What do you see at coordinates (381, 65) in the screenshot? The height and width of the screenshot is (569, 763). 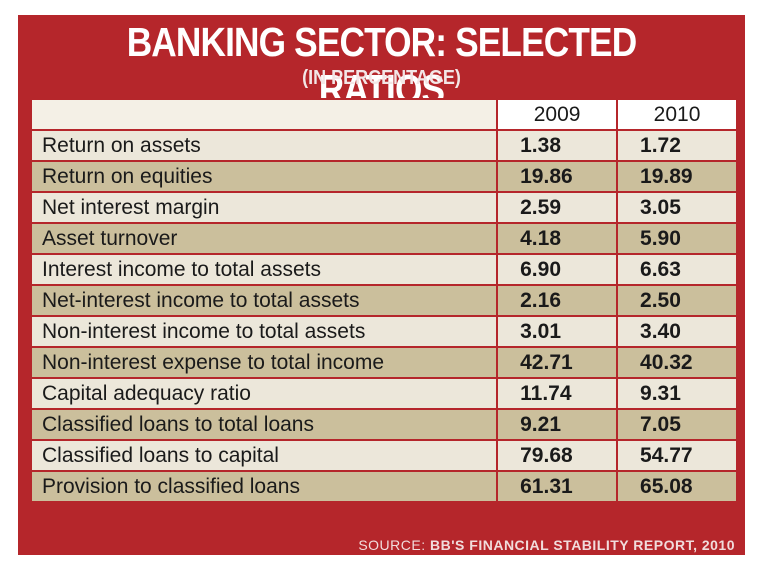 I see `title: BANKING SECTOR: SELECTED RATIOS` at bounding box center [381, 65].